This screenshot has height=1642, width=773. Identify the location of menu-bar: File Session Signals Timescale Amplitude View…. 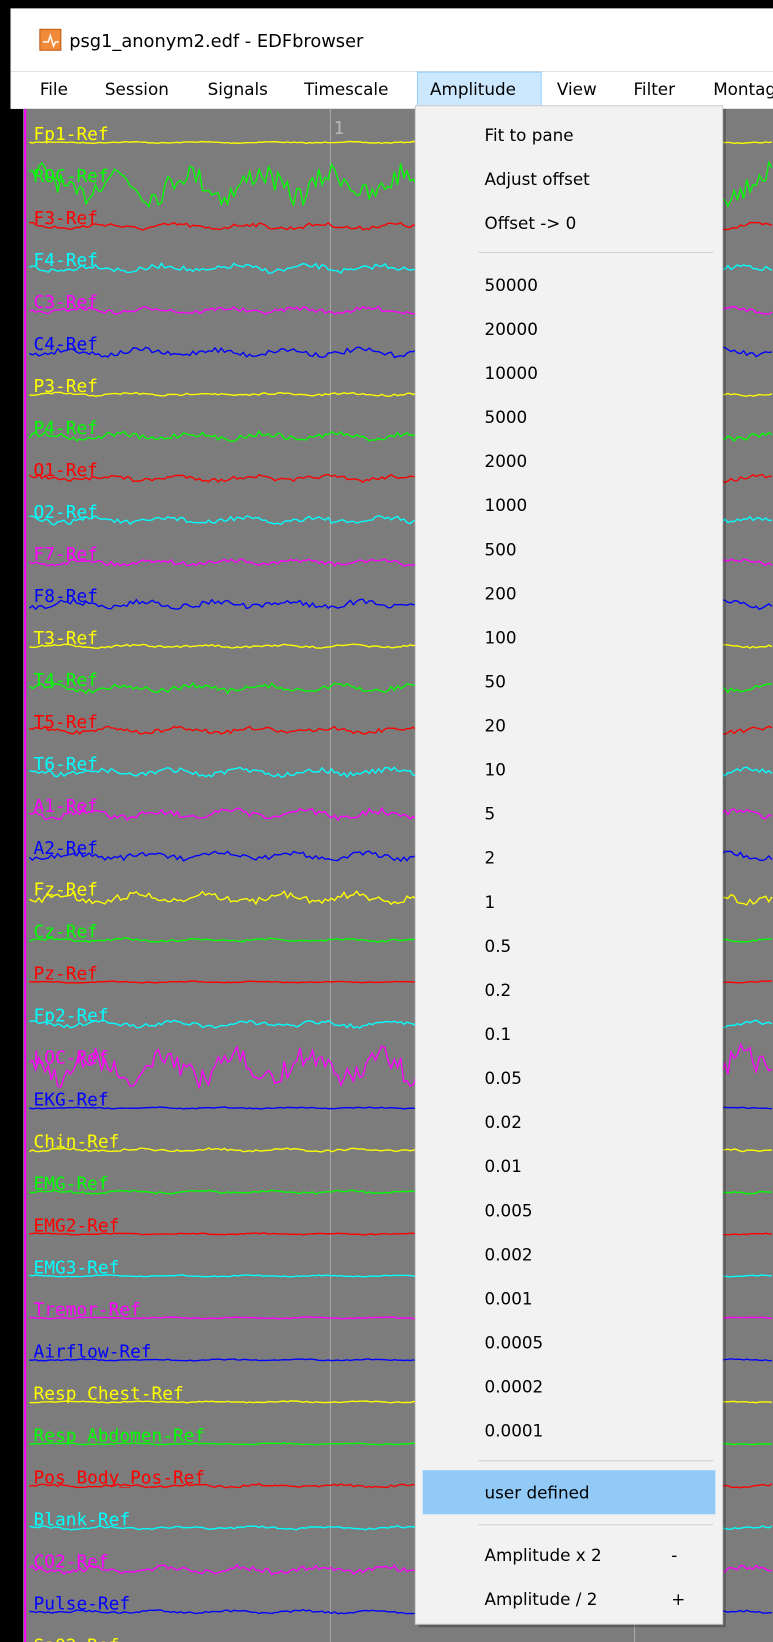
(391, 90).